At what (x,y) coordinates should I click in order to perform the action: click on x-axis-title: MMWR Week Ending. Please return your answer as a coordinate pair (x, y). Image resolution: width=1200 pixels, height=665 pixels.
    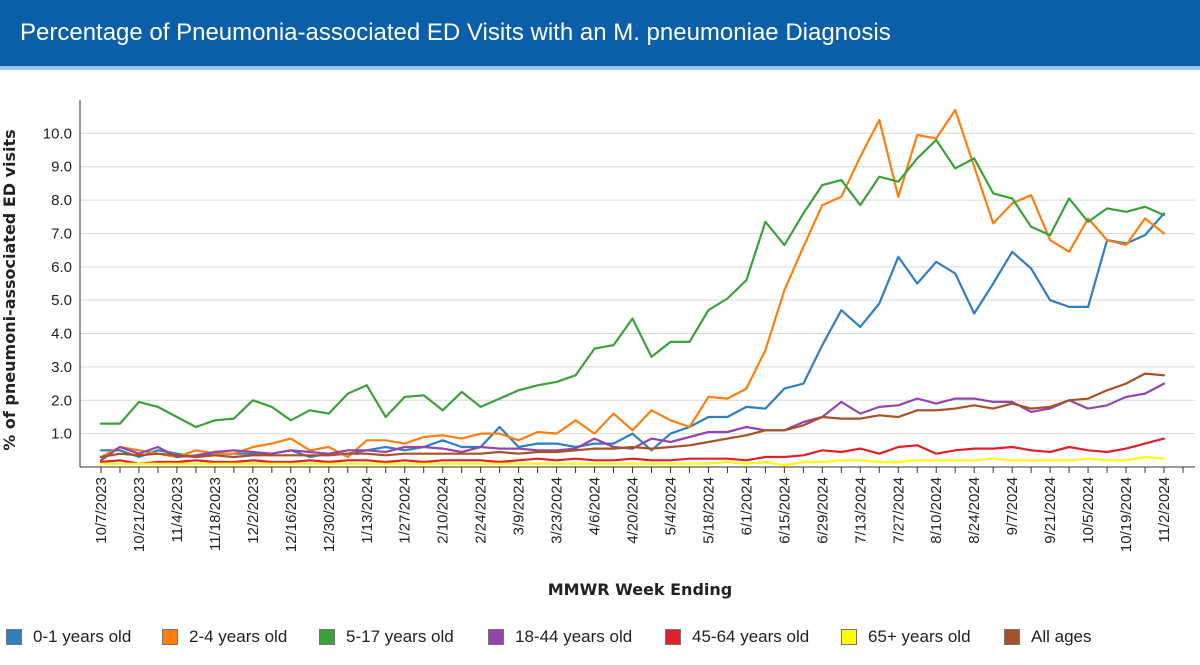
    Looking at the image, I should click on (640, 589).